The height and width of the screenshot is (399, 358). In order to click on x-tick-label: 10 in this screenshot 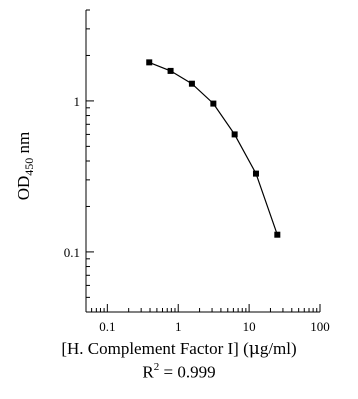, I will do `click(249, 326)`.